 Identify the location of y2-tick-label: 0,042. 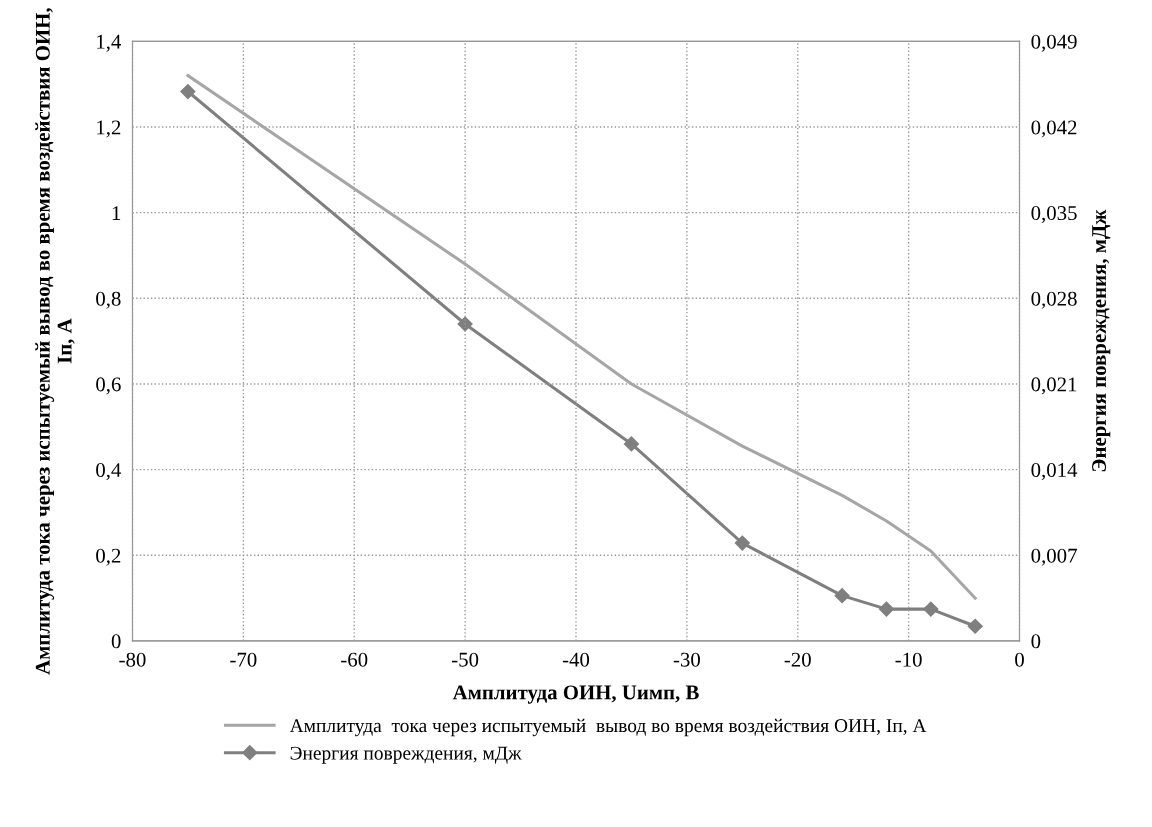
(1054, 129).